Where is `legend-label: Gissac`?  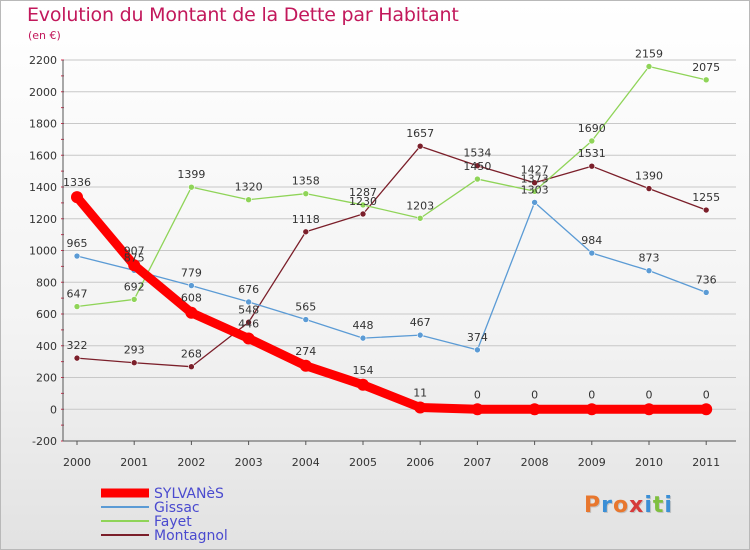
legend-label: Gissac is located at coordinates (177, 508).